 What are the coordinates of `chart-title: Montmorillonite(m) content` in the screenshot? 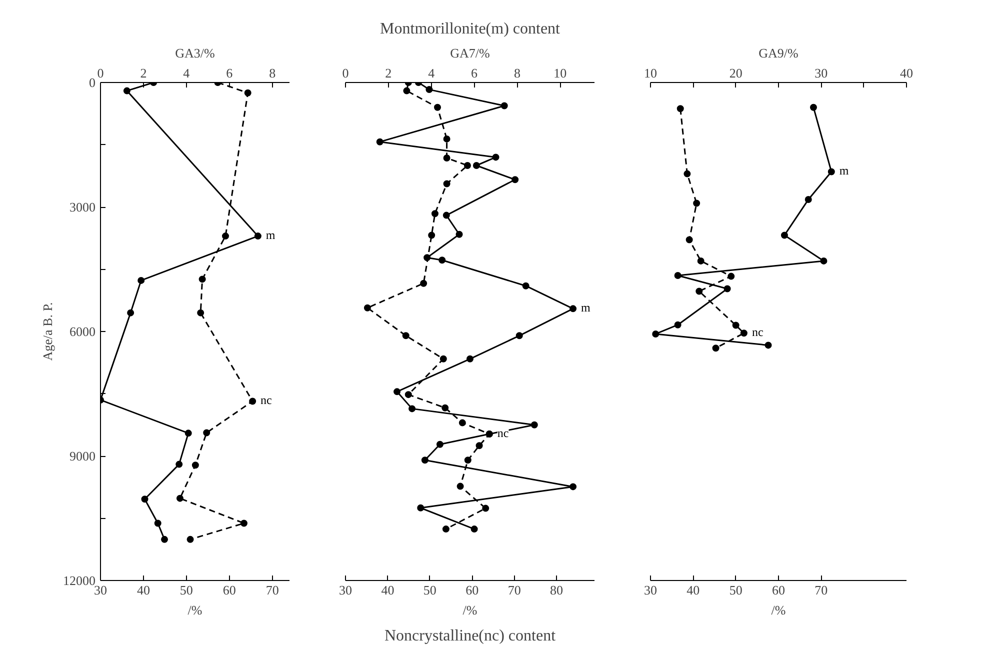 It's located at (470, 29).